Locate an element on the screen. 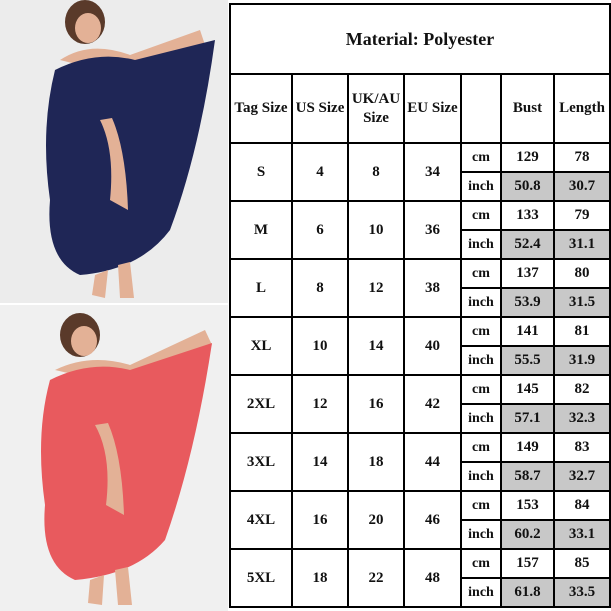 The image size is (611, 611). table-row: M 6 10 36 cm 133 79 is located at coordinates (420, 230).